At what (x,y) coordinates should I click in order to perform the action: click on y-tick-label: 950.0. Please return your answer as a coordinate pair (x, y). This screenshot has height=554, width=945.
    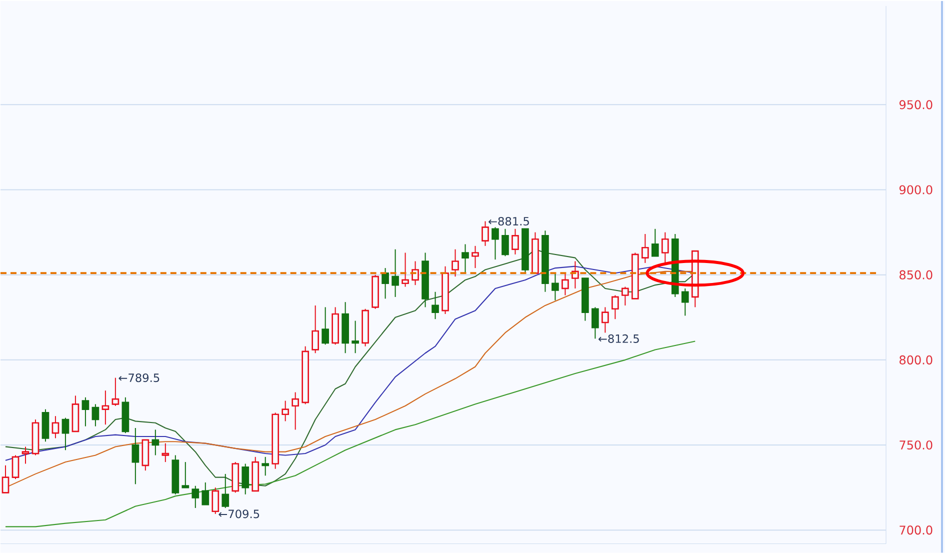
    Looking at the image, I should click on (915, 105).